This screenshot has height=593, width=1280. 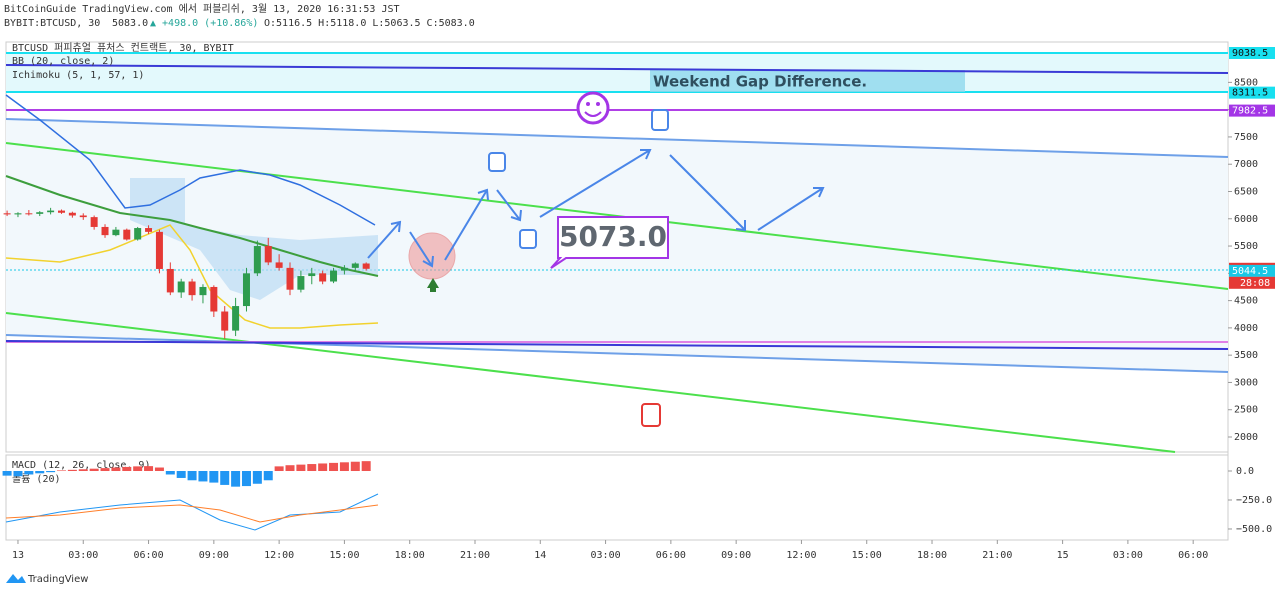 What do you see at coordinates (609, 242) in the screenshot?
I see `callout-box` at bounding box center [609, 242].